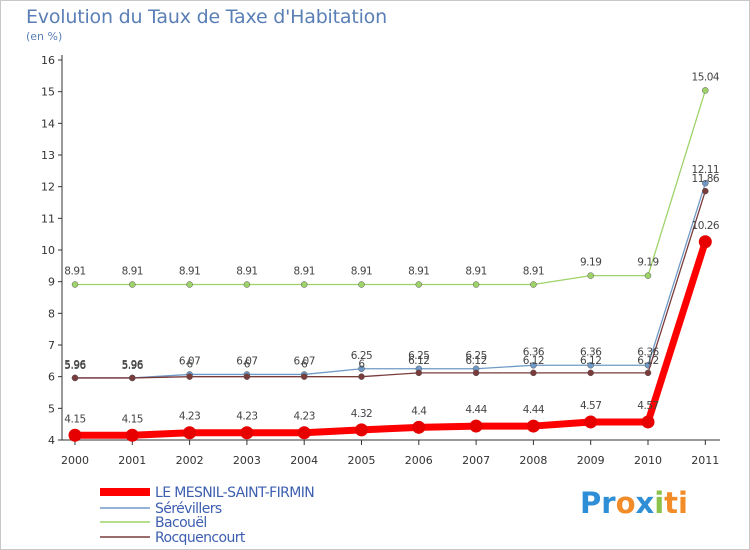  Describe the element at coordinates (44, 36) in the screenshot. I see `chart-subtitle: (en %)` at that location.